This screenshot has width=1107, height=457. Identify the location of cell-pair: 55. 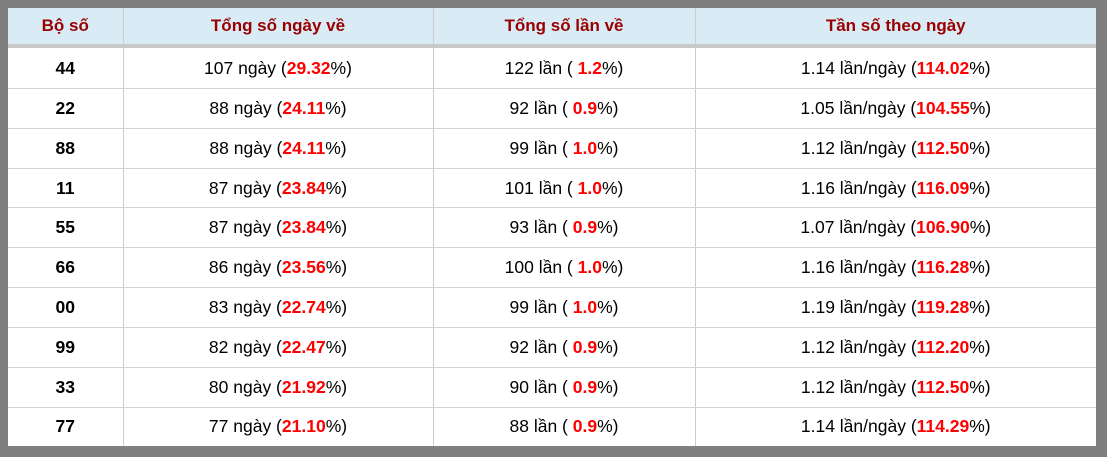
(65, 228).